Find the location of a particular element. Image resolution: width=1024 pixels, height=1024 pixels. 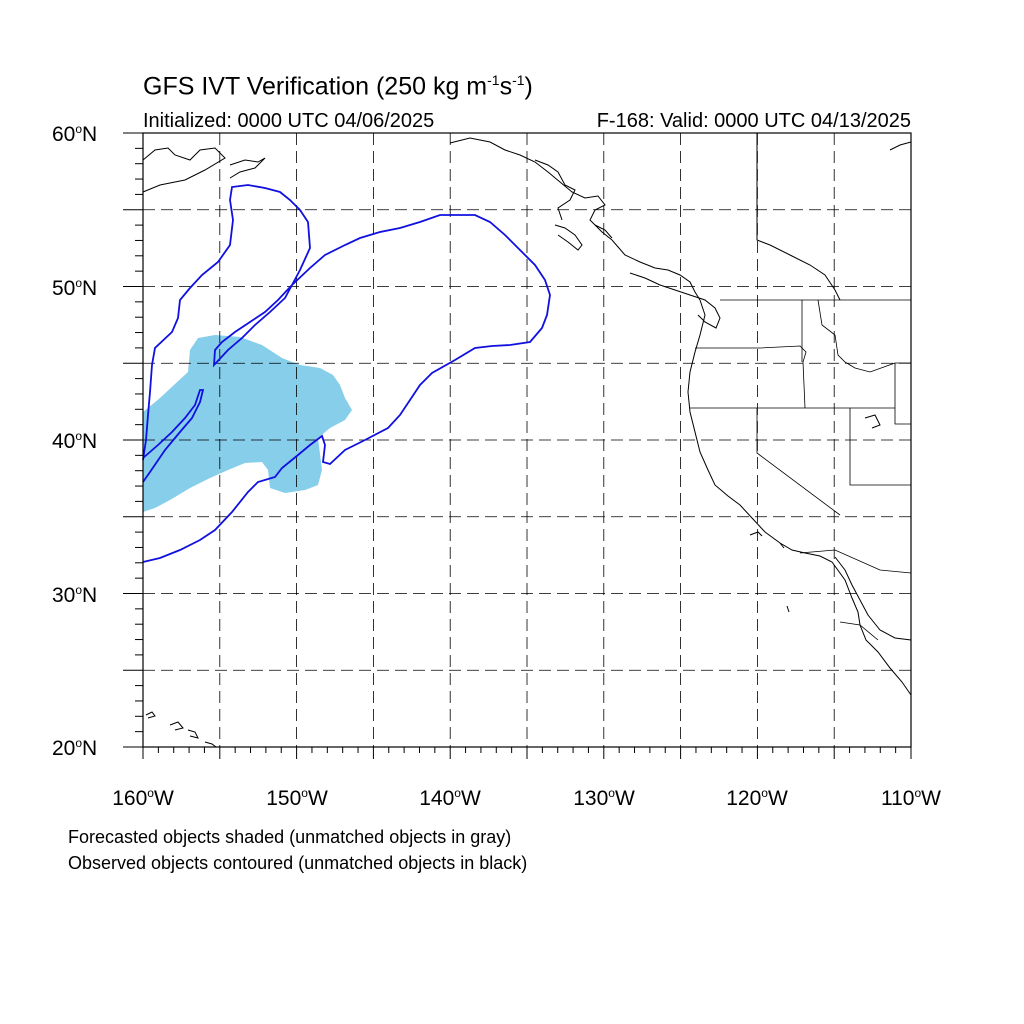

lat-label-30: 30oN is located at coordinates (75, 595).